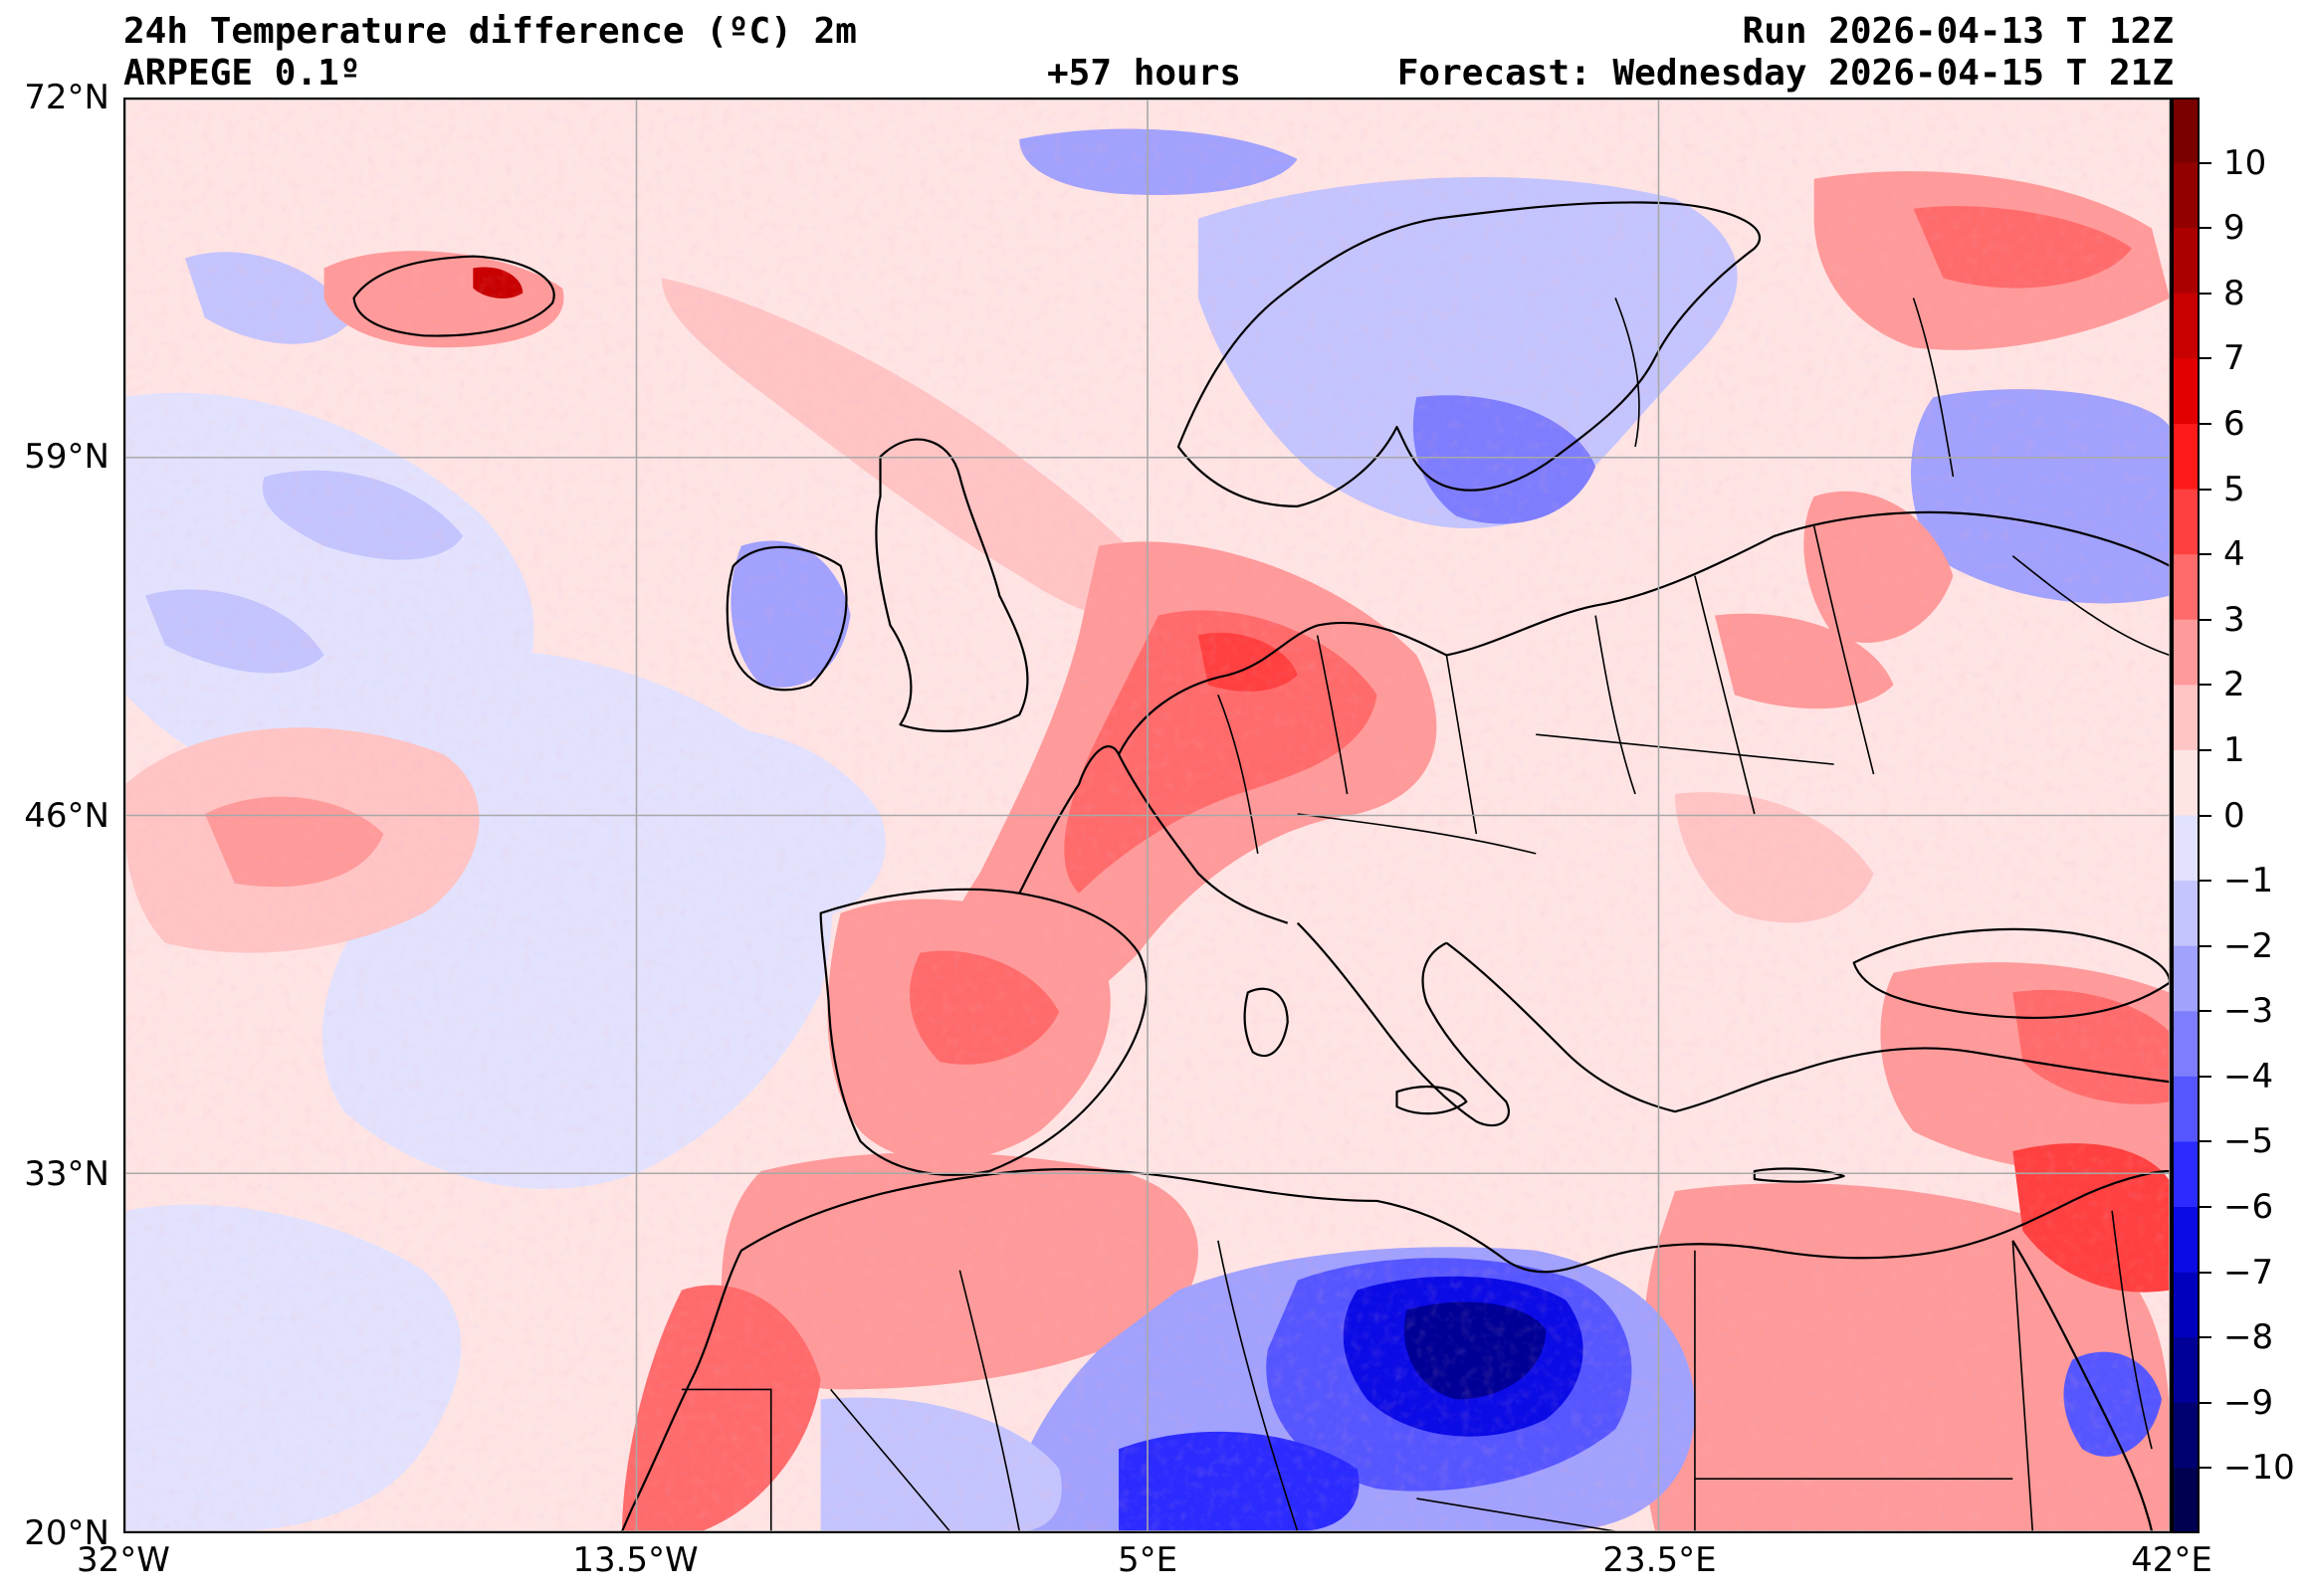 This screenshot has width=2309, height=1596. Describe the element at coordinates (490, 32) in the screenshot. I see `map-title: 24h Temperature difference (ºC) 2m` at that location.